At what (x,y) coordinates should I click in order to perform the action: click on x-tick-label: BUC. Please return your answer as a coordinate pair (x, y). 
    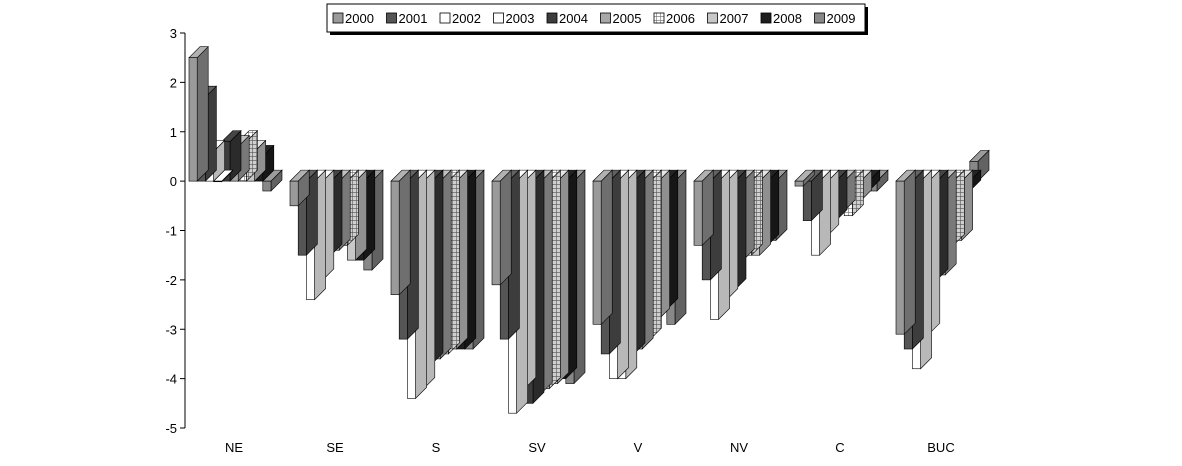
    Looking at the image, I should click on (940, 447).